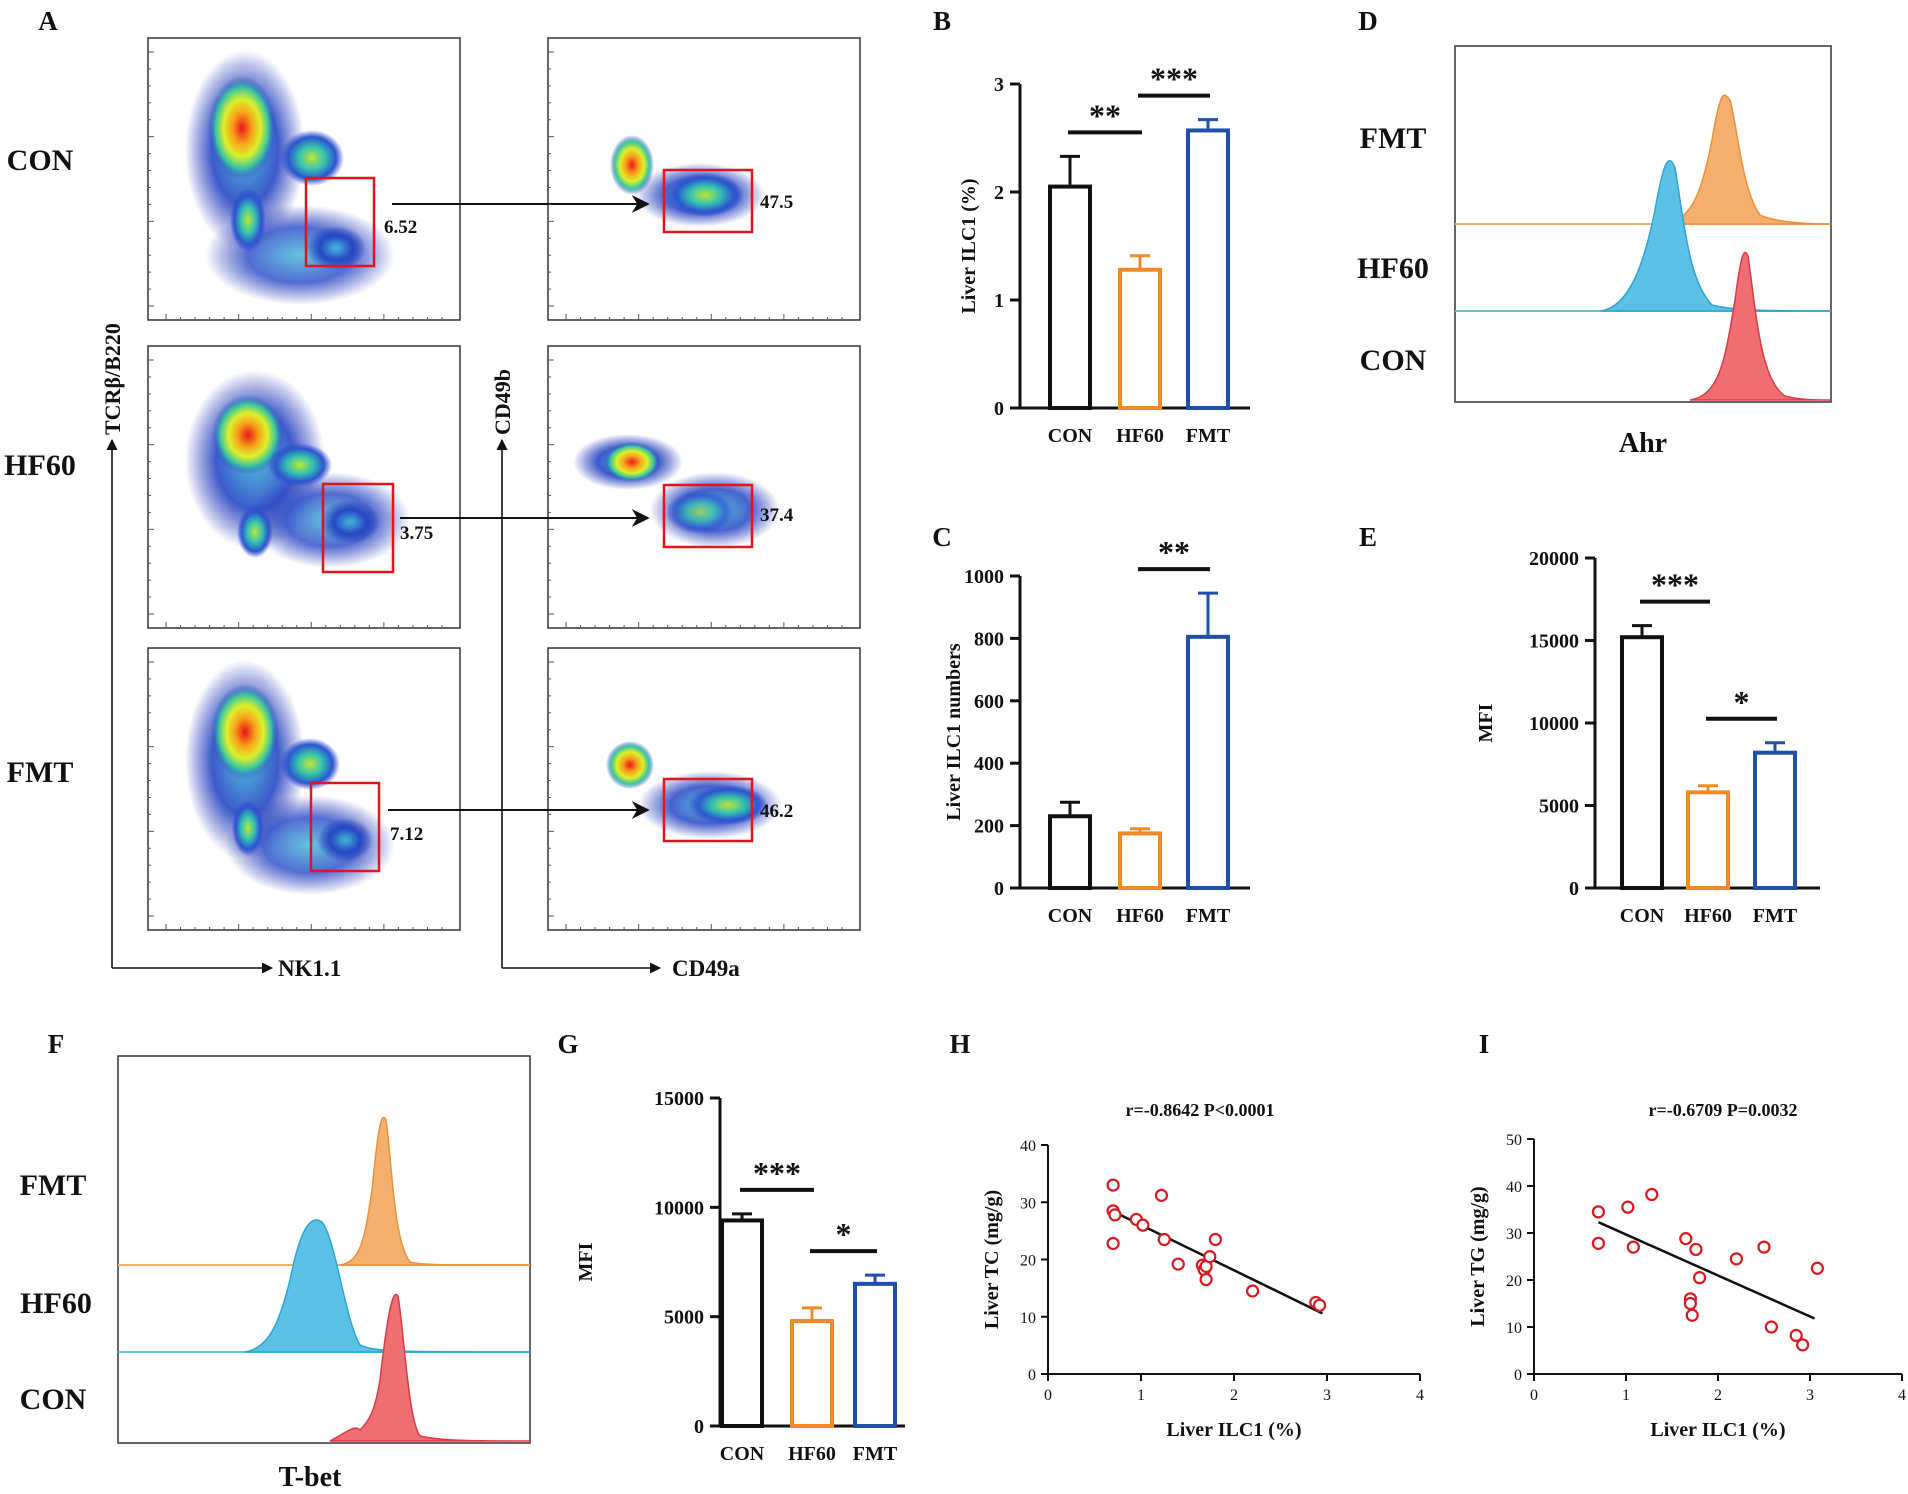 This screenshot has width=1908, height=1494. Describe the element at coordinates (812, 1374) in the screenshot. I see `bar-hf60` at that location.